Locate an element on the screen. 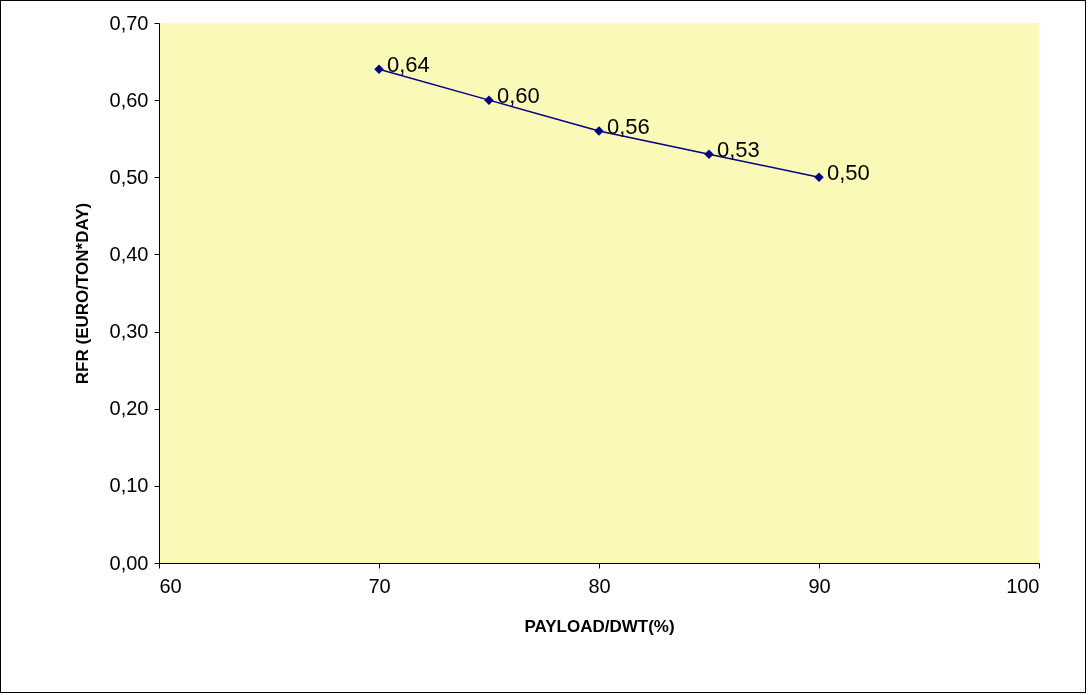 The width and height of the screenshot is (1088, 695). x-axis-title: PAYLOAD/DWT(%) is located at coordinates (599, 626).